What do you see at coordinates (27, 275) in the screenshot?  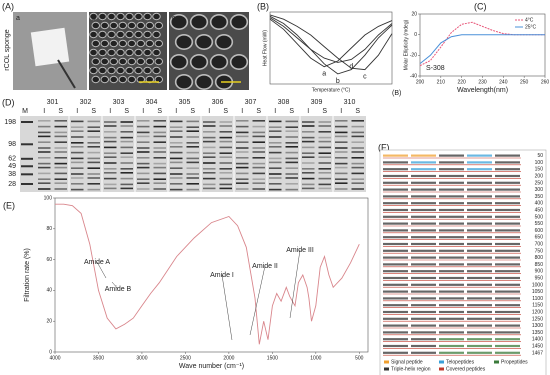 I see `y-axis-label: Filtration rate (%)` at bounding box center [27, 275].